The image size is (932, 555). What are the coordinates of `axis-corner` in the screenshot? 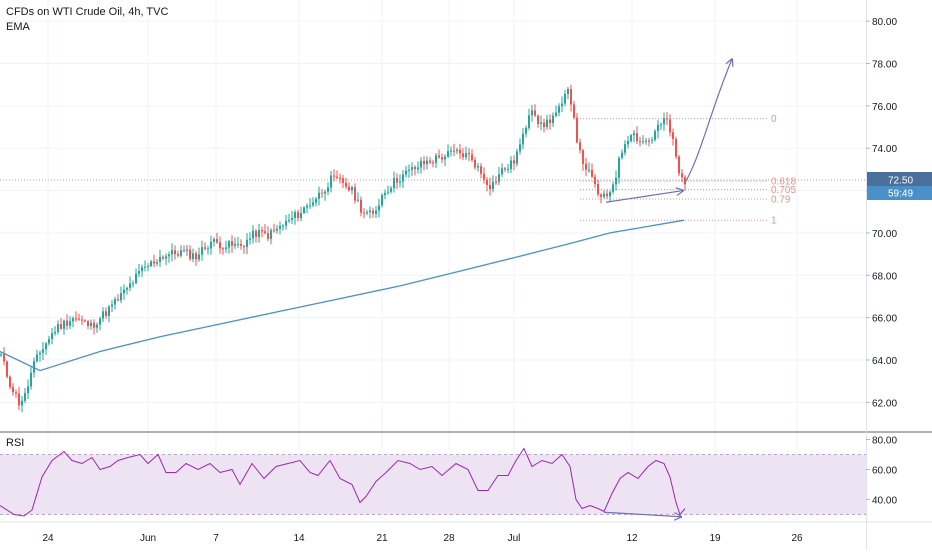 It's located at (899, 536).